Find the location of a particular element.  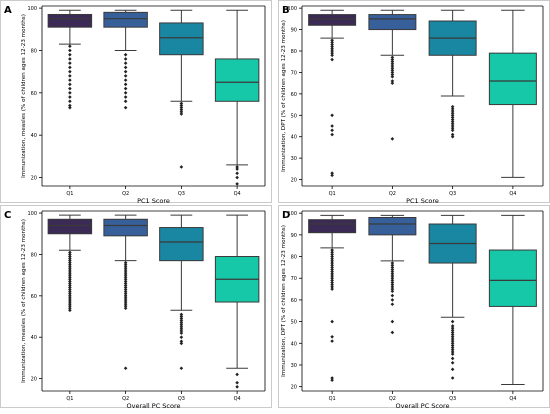

y-tick-label: 90 is located at coordinates (294, 31).